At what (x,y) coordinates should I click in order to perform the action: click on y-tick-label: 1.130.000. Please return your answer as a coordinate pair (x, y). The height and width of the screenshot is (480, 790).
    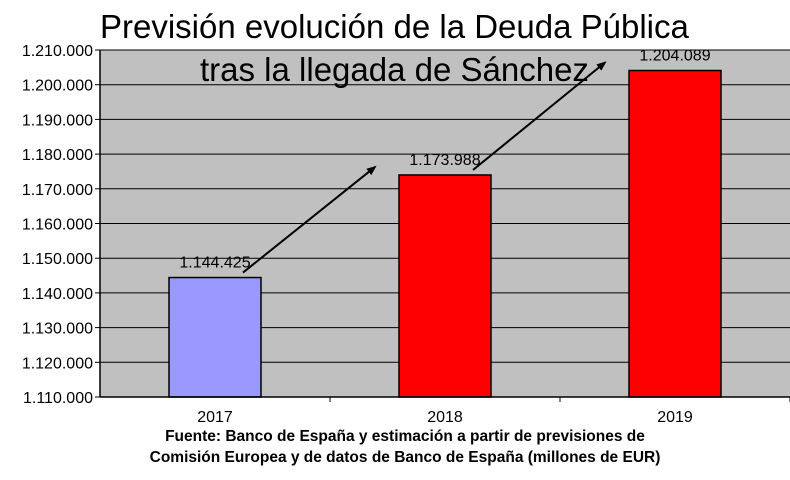
    Looking at the image, I should click on (57, 329).